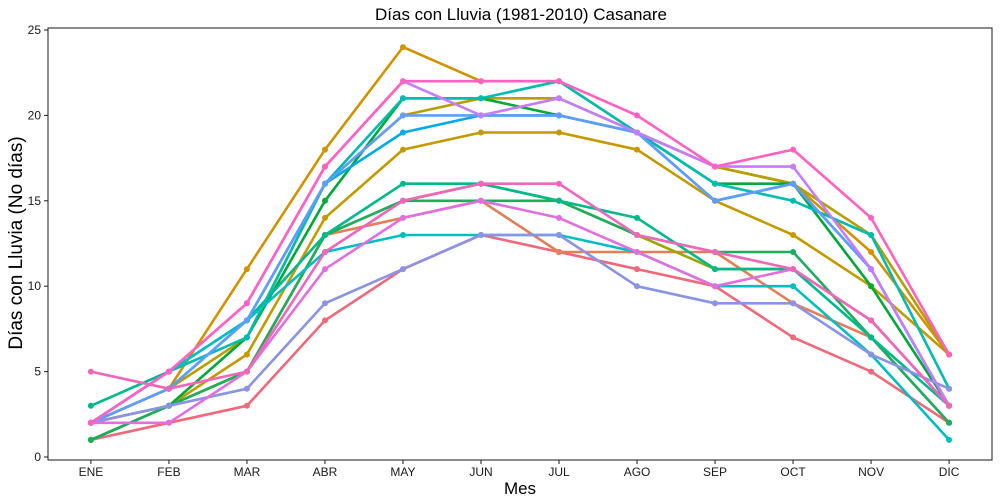 The width and height of the screenshot is (1000, 500). Describe the element at coordinates (37, 372) in the screenshot. I see `y-tick-label: 5` at that location.